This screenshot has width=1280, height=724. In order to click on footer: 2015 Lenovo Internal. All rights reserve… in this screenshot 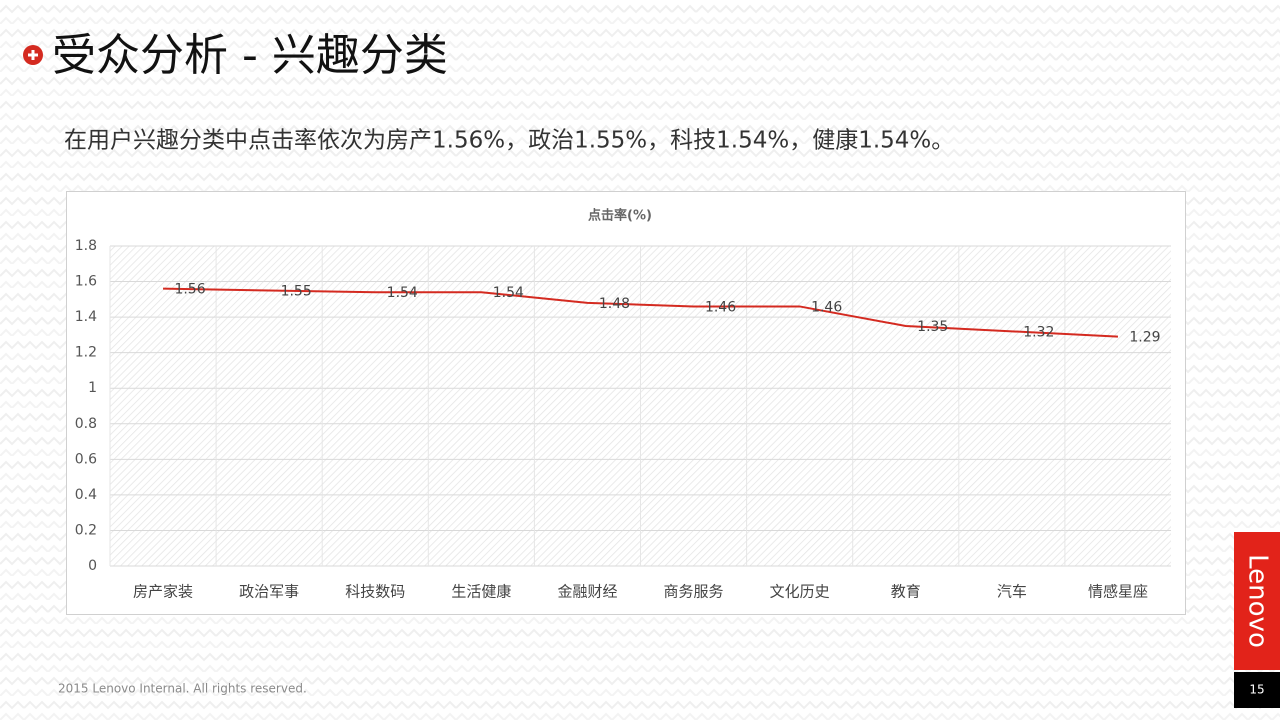, I will do `click(182, 689)`.